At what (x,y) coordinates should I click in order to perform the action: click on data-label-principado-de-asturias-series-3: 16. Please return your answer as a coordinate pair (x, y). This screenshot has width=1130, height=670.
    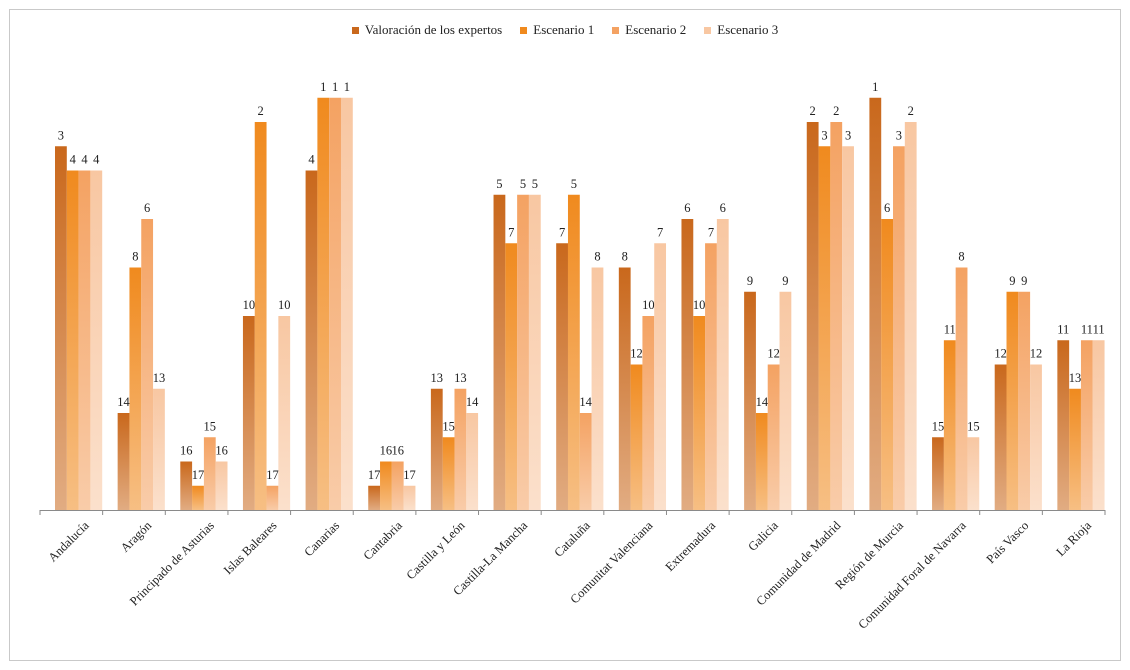
    Looking at the image, I should click on (221, 451).